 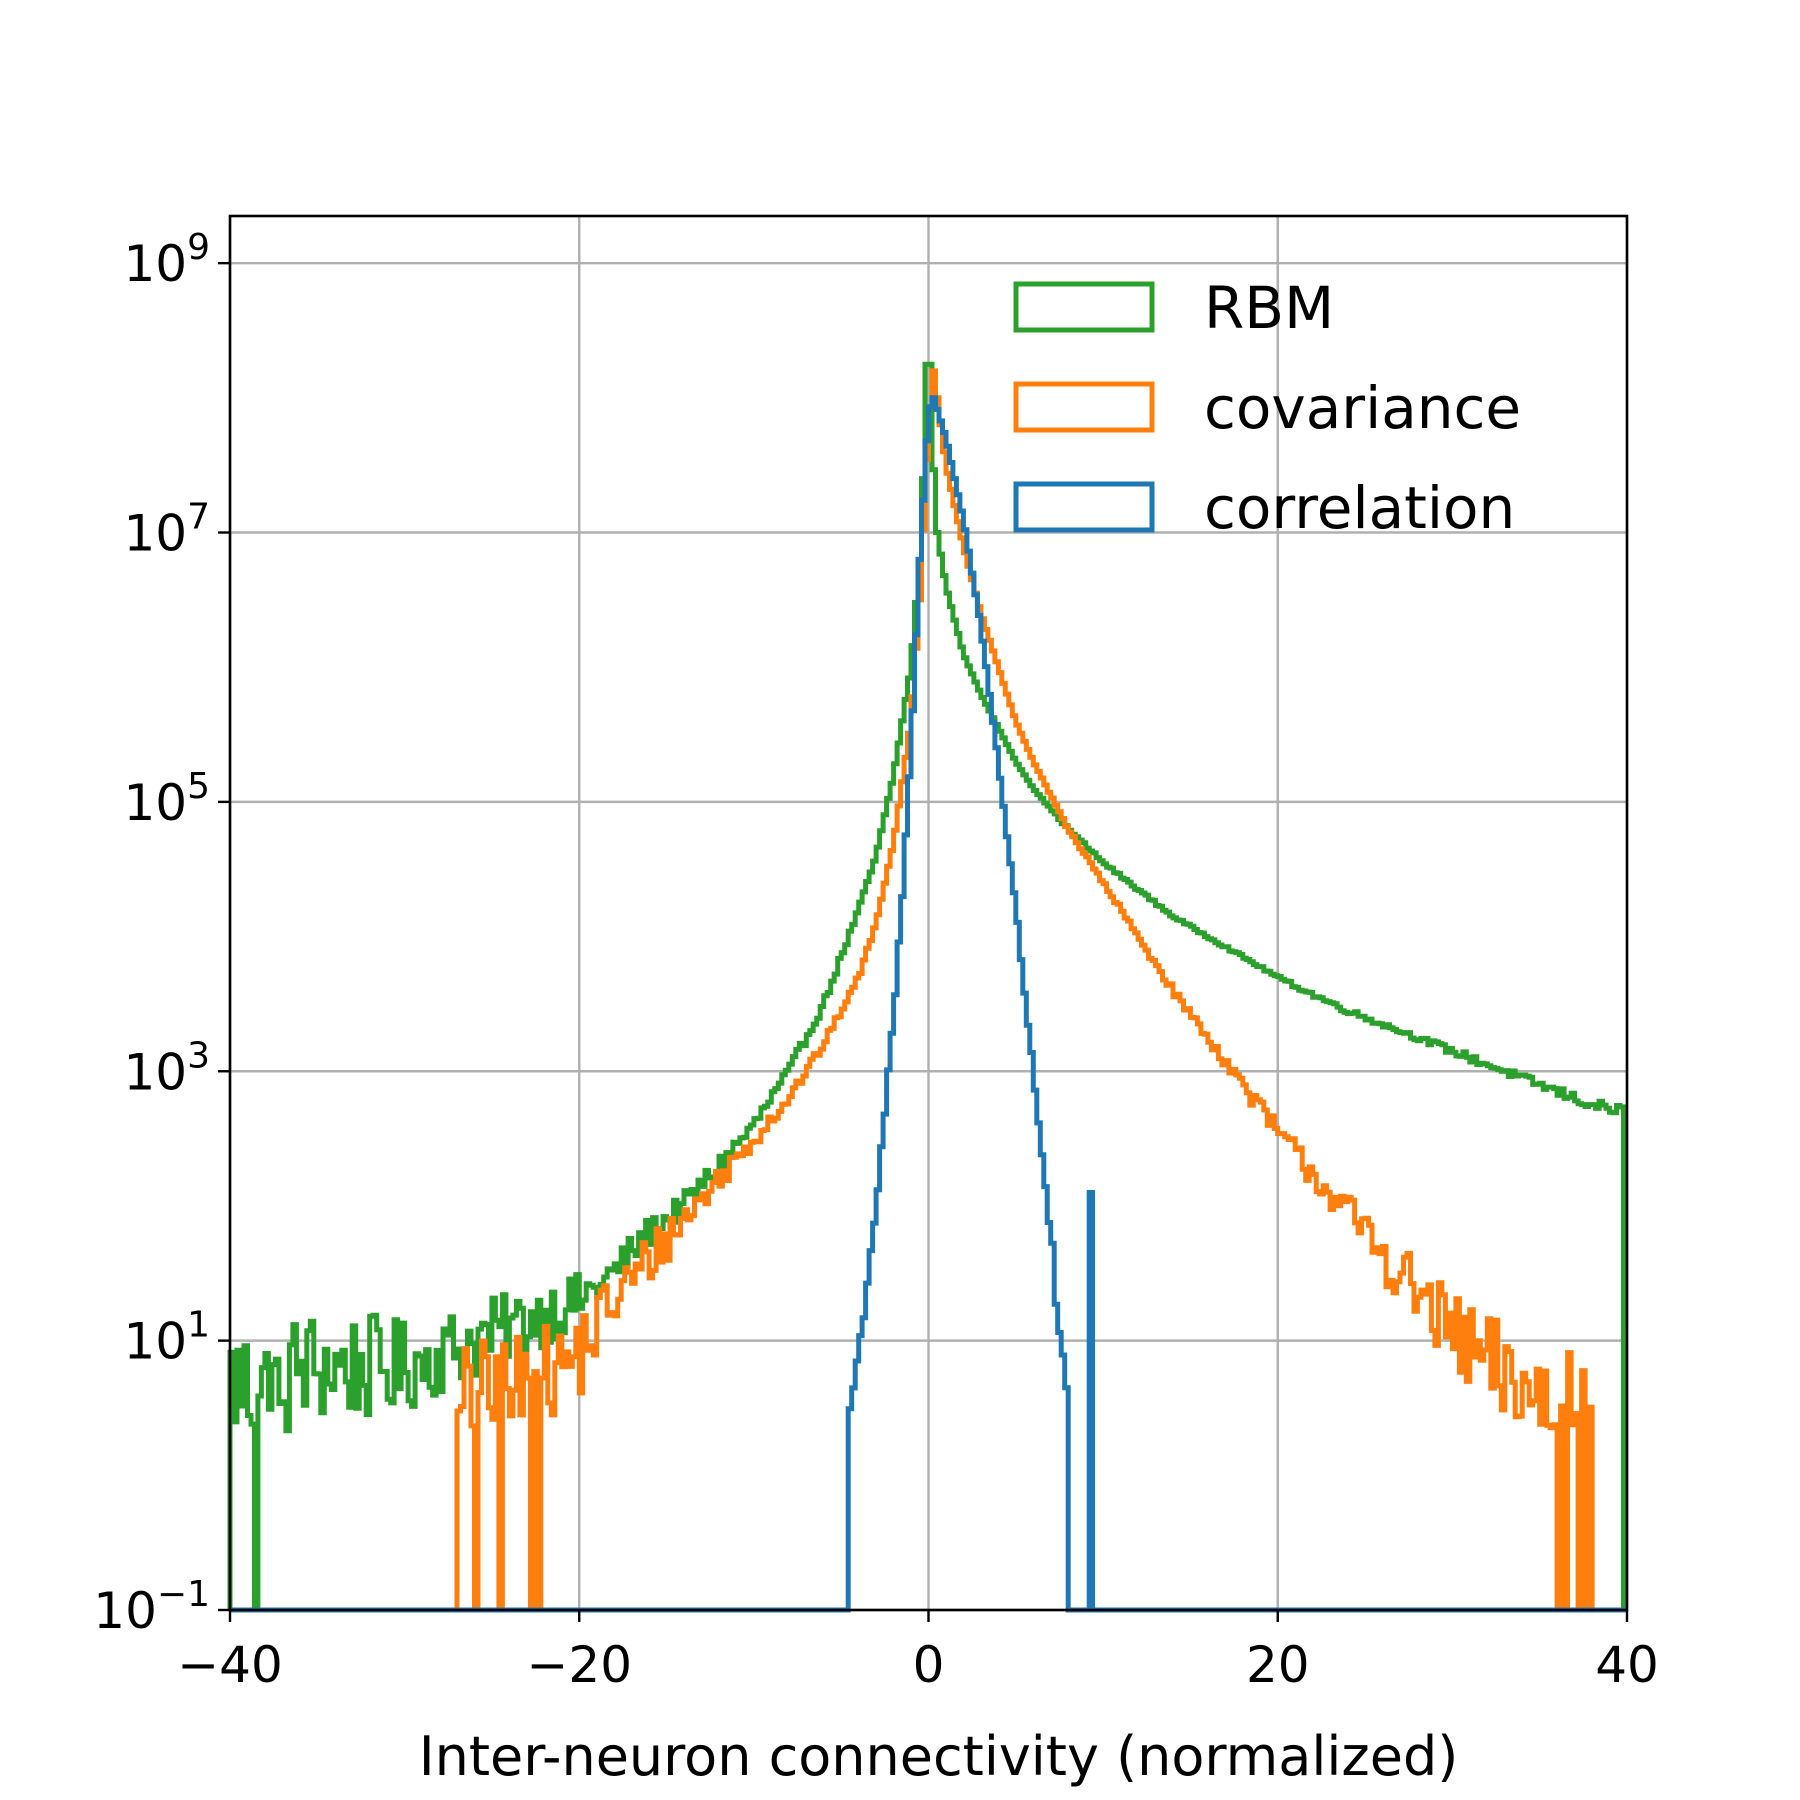 I want to click on y-tick-label: 10⁻¹, so click(x=151, y=1607).